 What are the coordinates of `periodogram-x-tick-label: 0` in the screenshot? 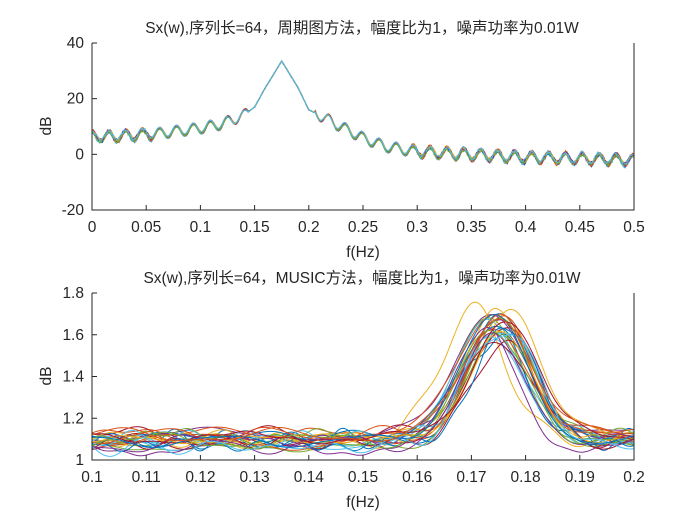 It's located at (92, 227).